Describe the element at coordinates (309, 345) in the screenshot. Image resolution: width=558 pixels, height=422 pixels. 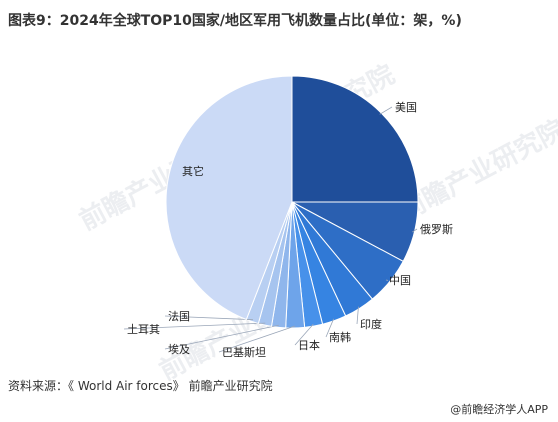
I see `slice-label-5: 日本` at that location.